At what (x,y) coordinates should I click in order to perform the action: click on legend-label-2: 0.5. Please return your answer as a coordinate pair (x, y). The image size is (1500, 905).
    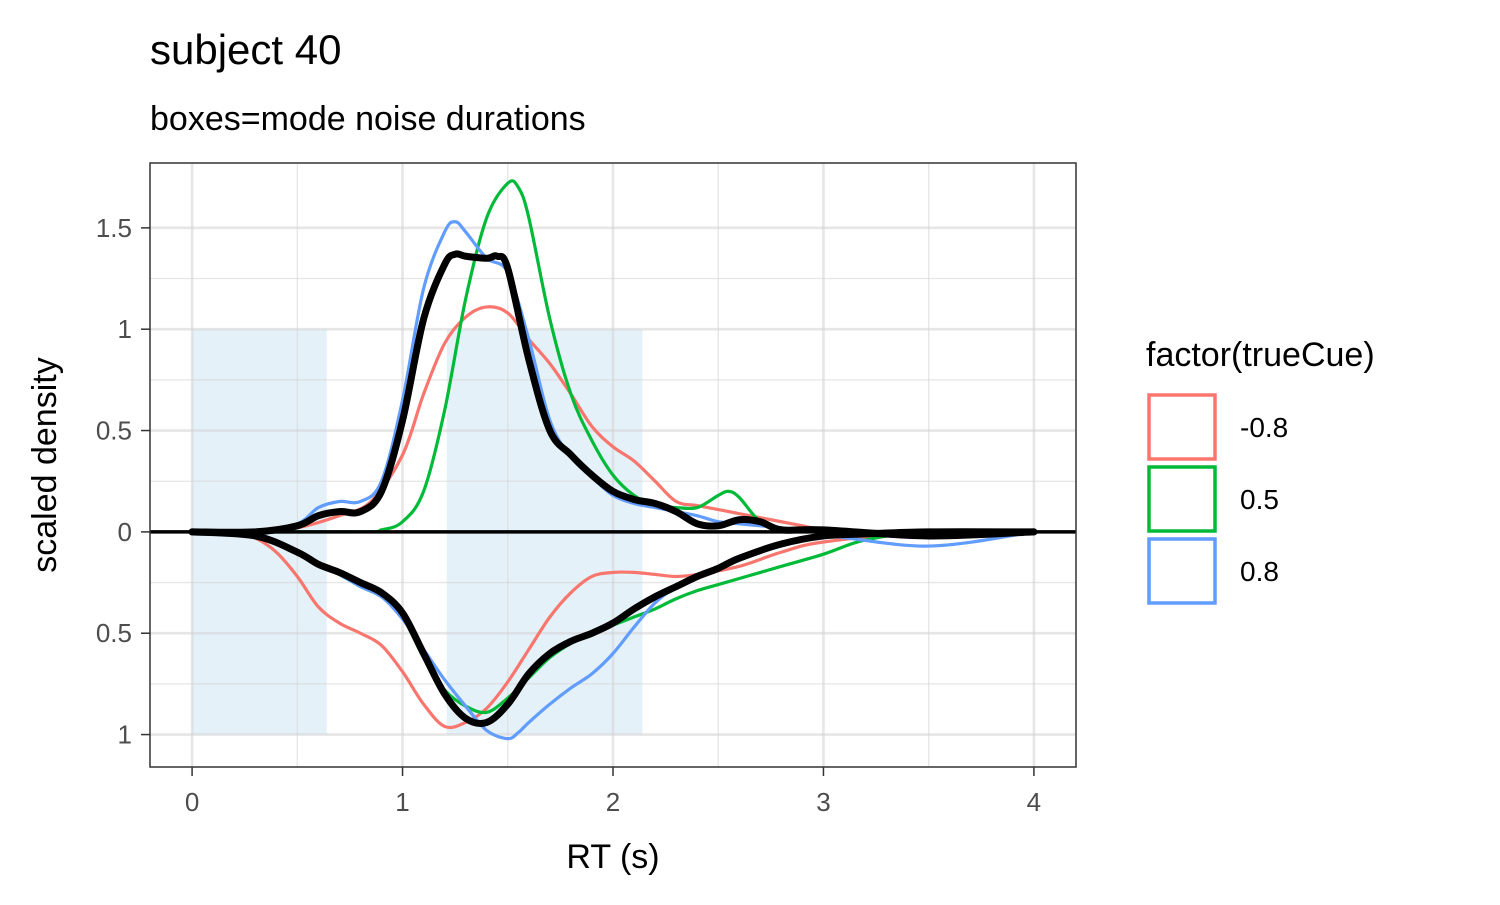
    Looking at the image, I should click on (1259, 499).